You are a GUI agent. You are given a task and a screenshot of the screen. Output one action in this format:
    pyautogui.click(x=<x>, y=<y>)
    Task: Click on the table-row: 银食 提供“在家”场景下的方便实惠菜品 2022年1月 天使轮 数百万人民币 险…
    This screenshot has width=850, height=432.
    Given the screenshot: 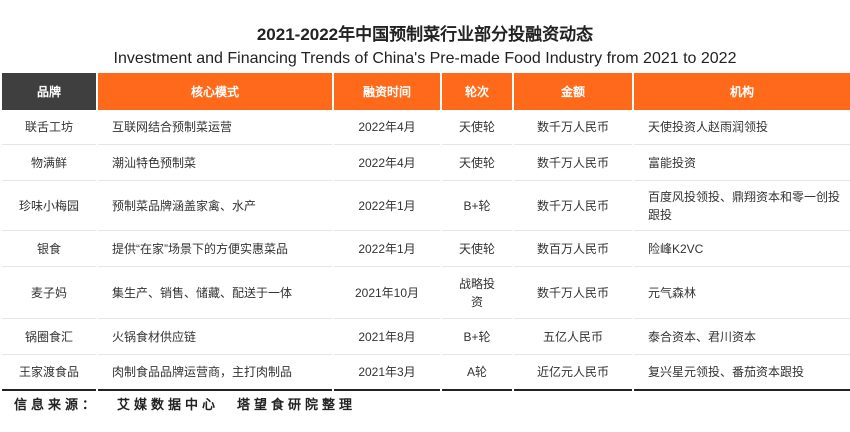 What is the action you would take?
    pyautogui.click(x=426, y=249)
    